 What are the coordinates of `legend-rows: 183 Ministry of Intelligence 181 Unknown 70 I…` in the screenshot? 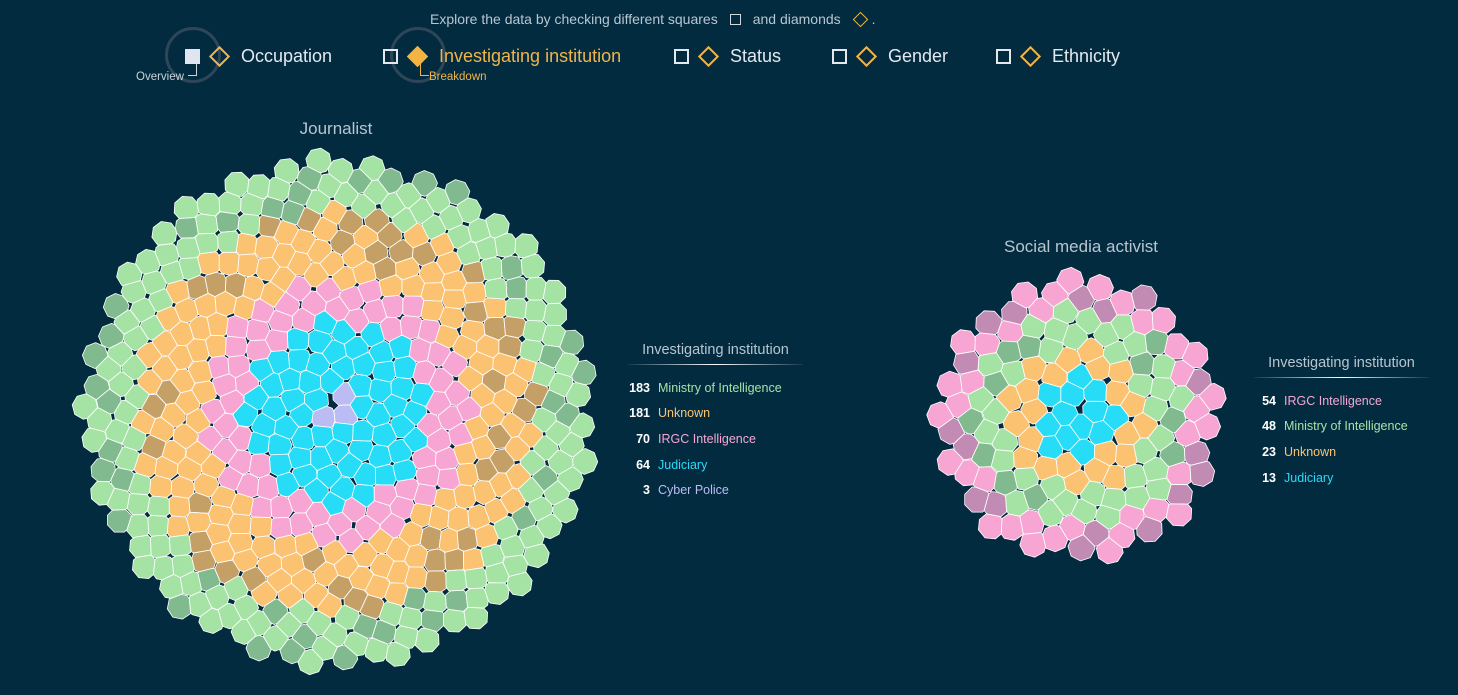 It's located at (715, 439).